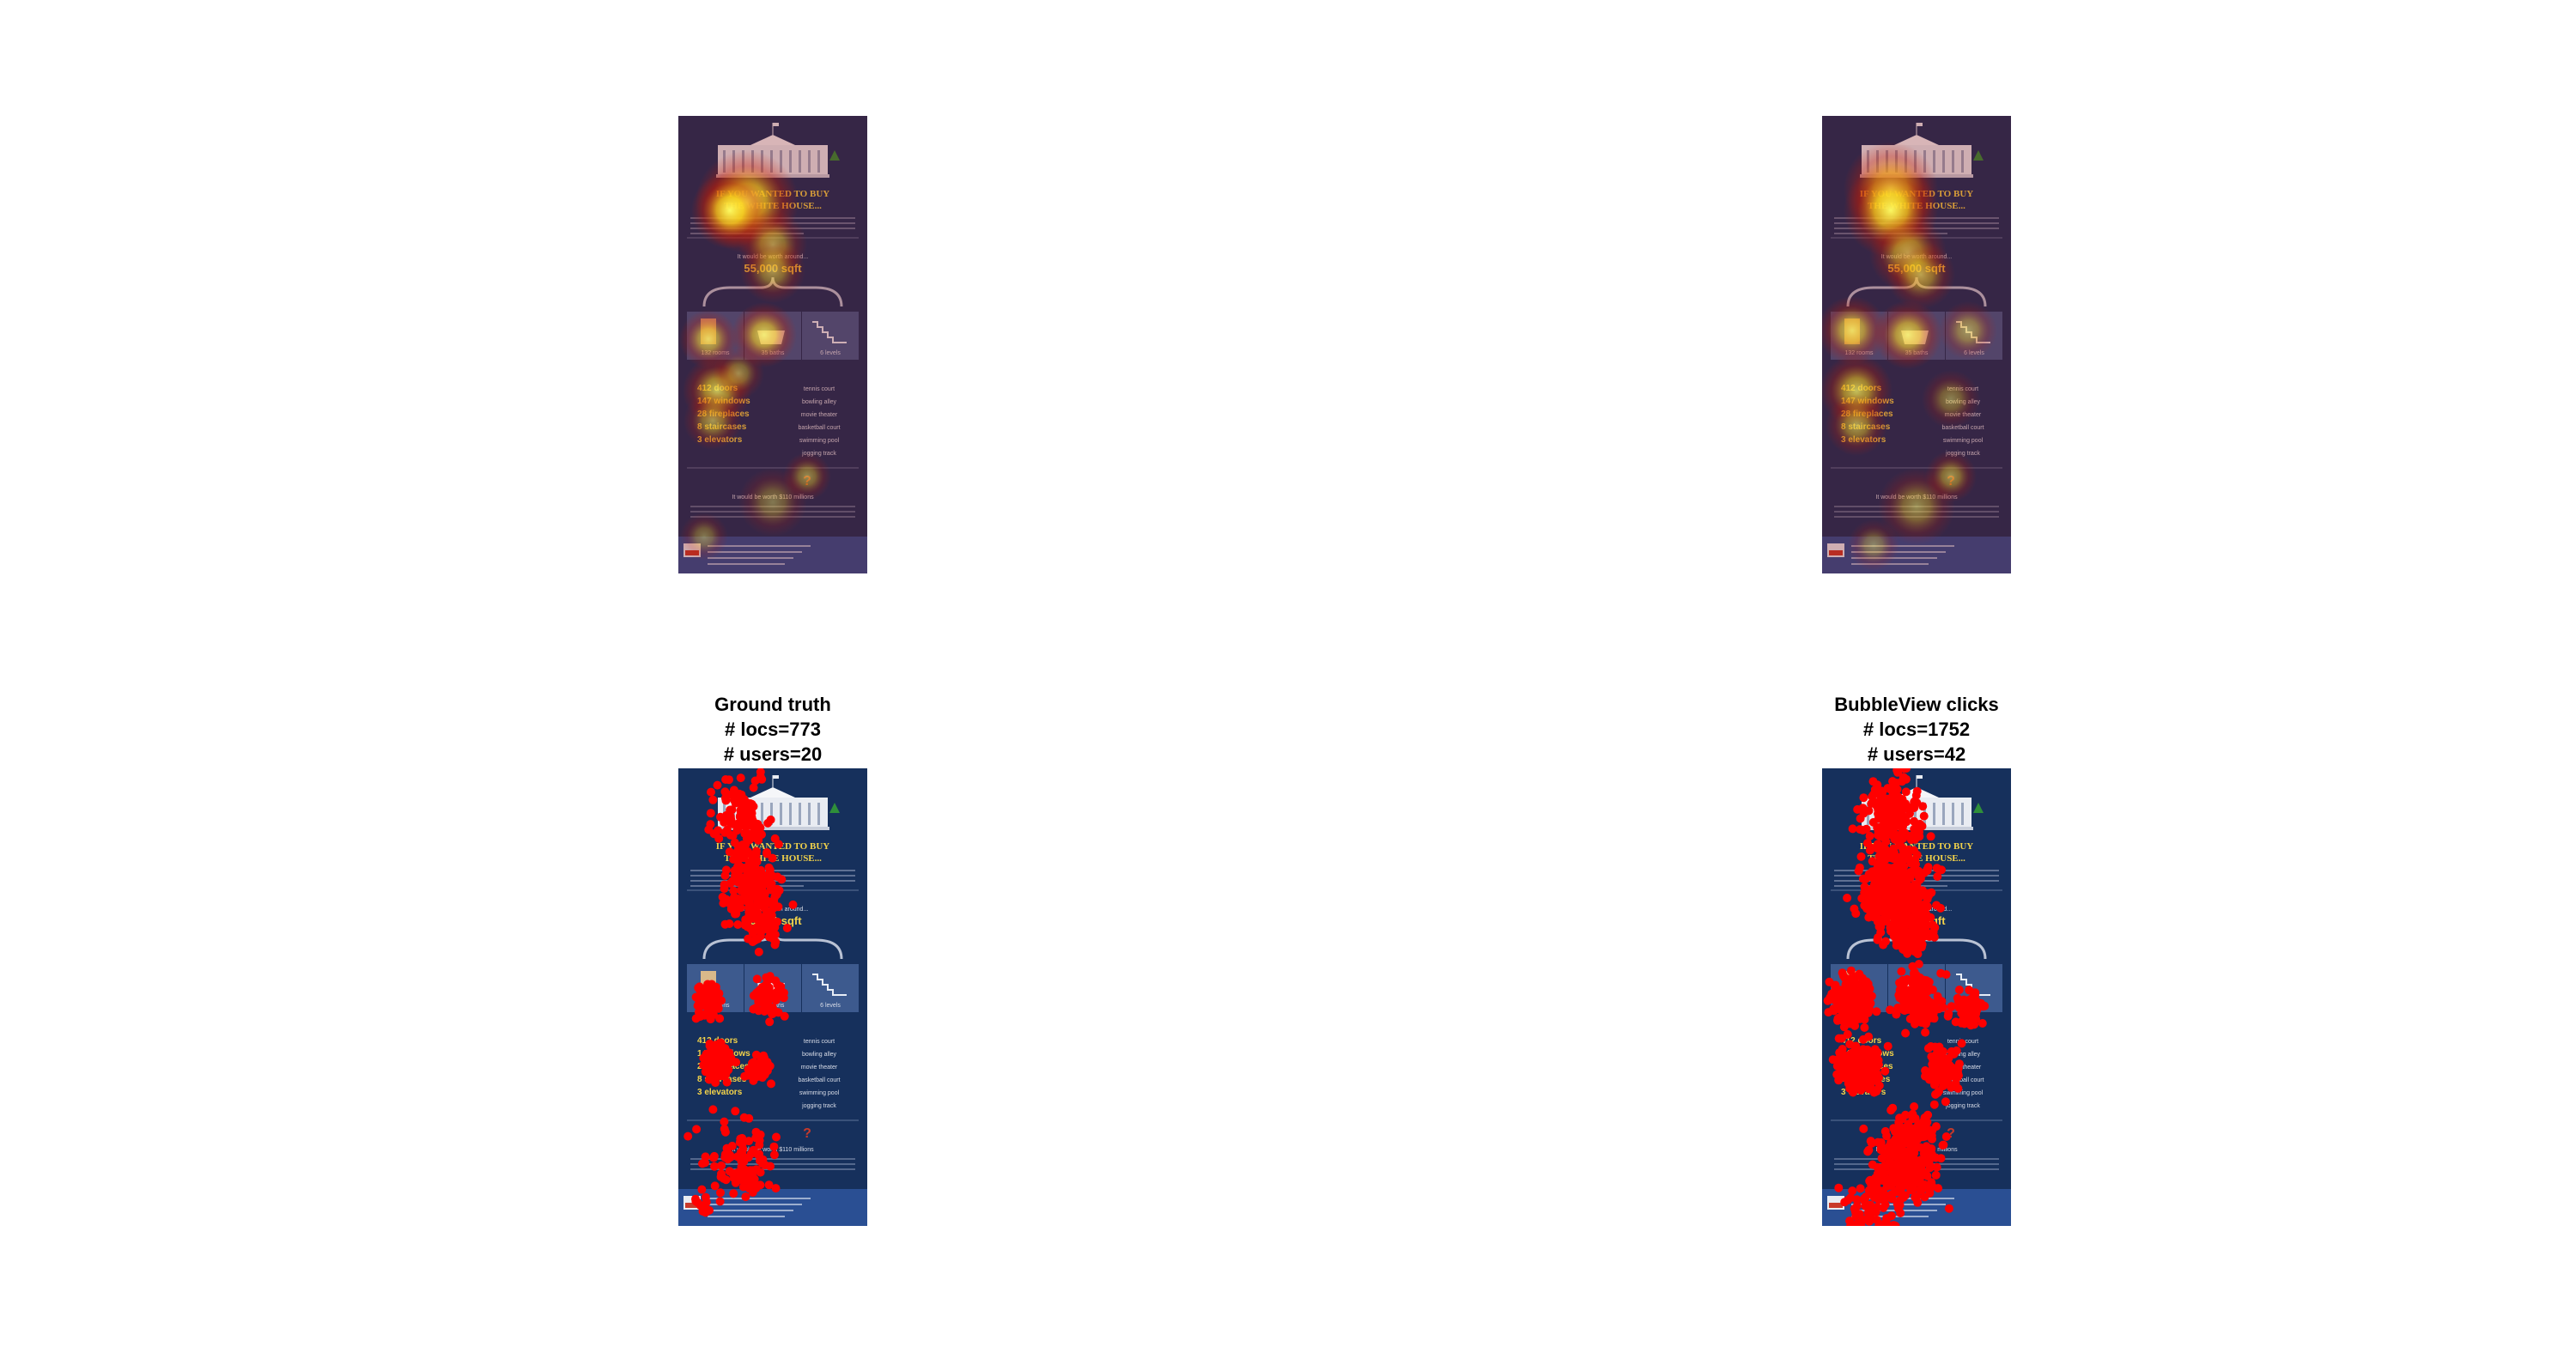 The width and height of the screenshot is (2576, 1365). What do you see at coordinates (1916, 730) in the screenshot?
I see `bubbleview-locs: # locs=1752` at bounding box center [1916, 730].